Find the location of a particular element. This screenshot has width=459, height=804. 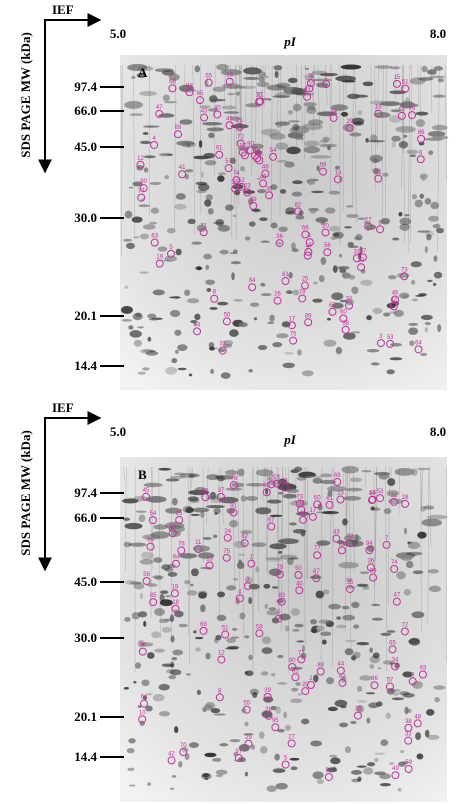

spot-label: 12 is located at coordinates (140, 159).